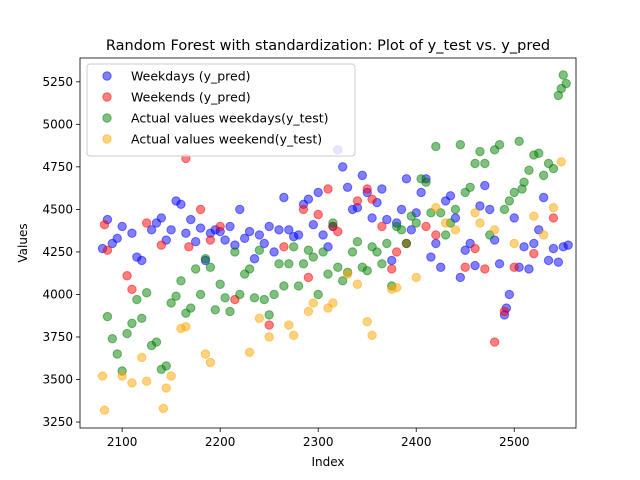  Describe the element at coordinates (57, 337) in the screenshot. I see `y-tick-label: 3750` at that location.